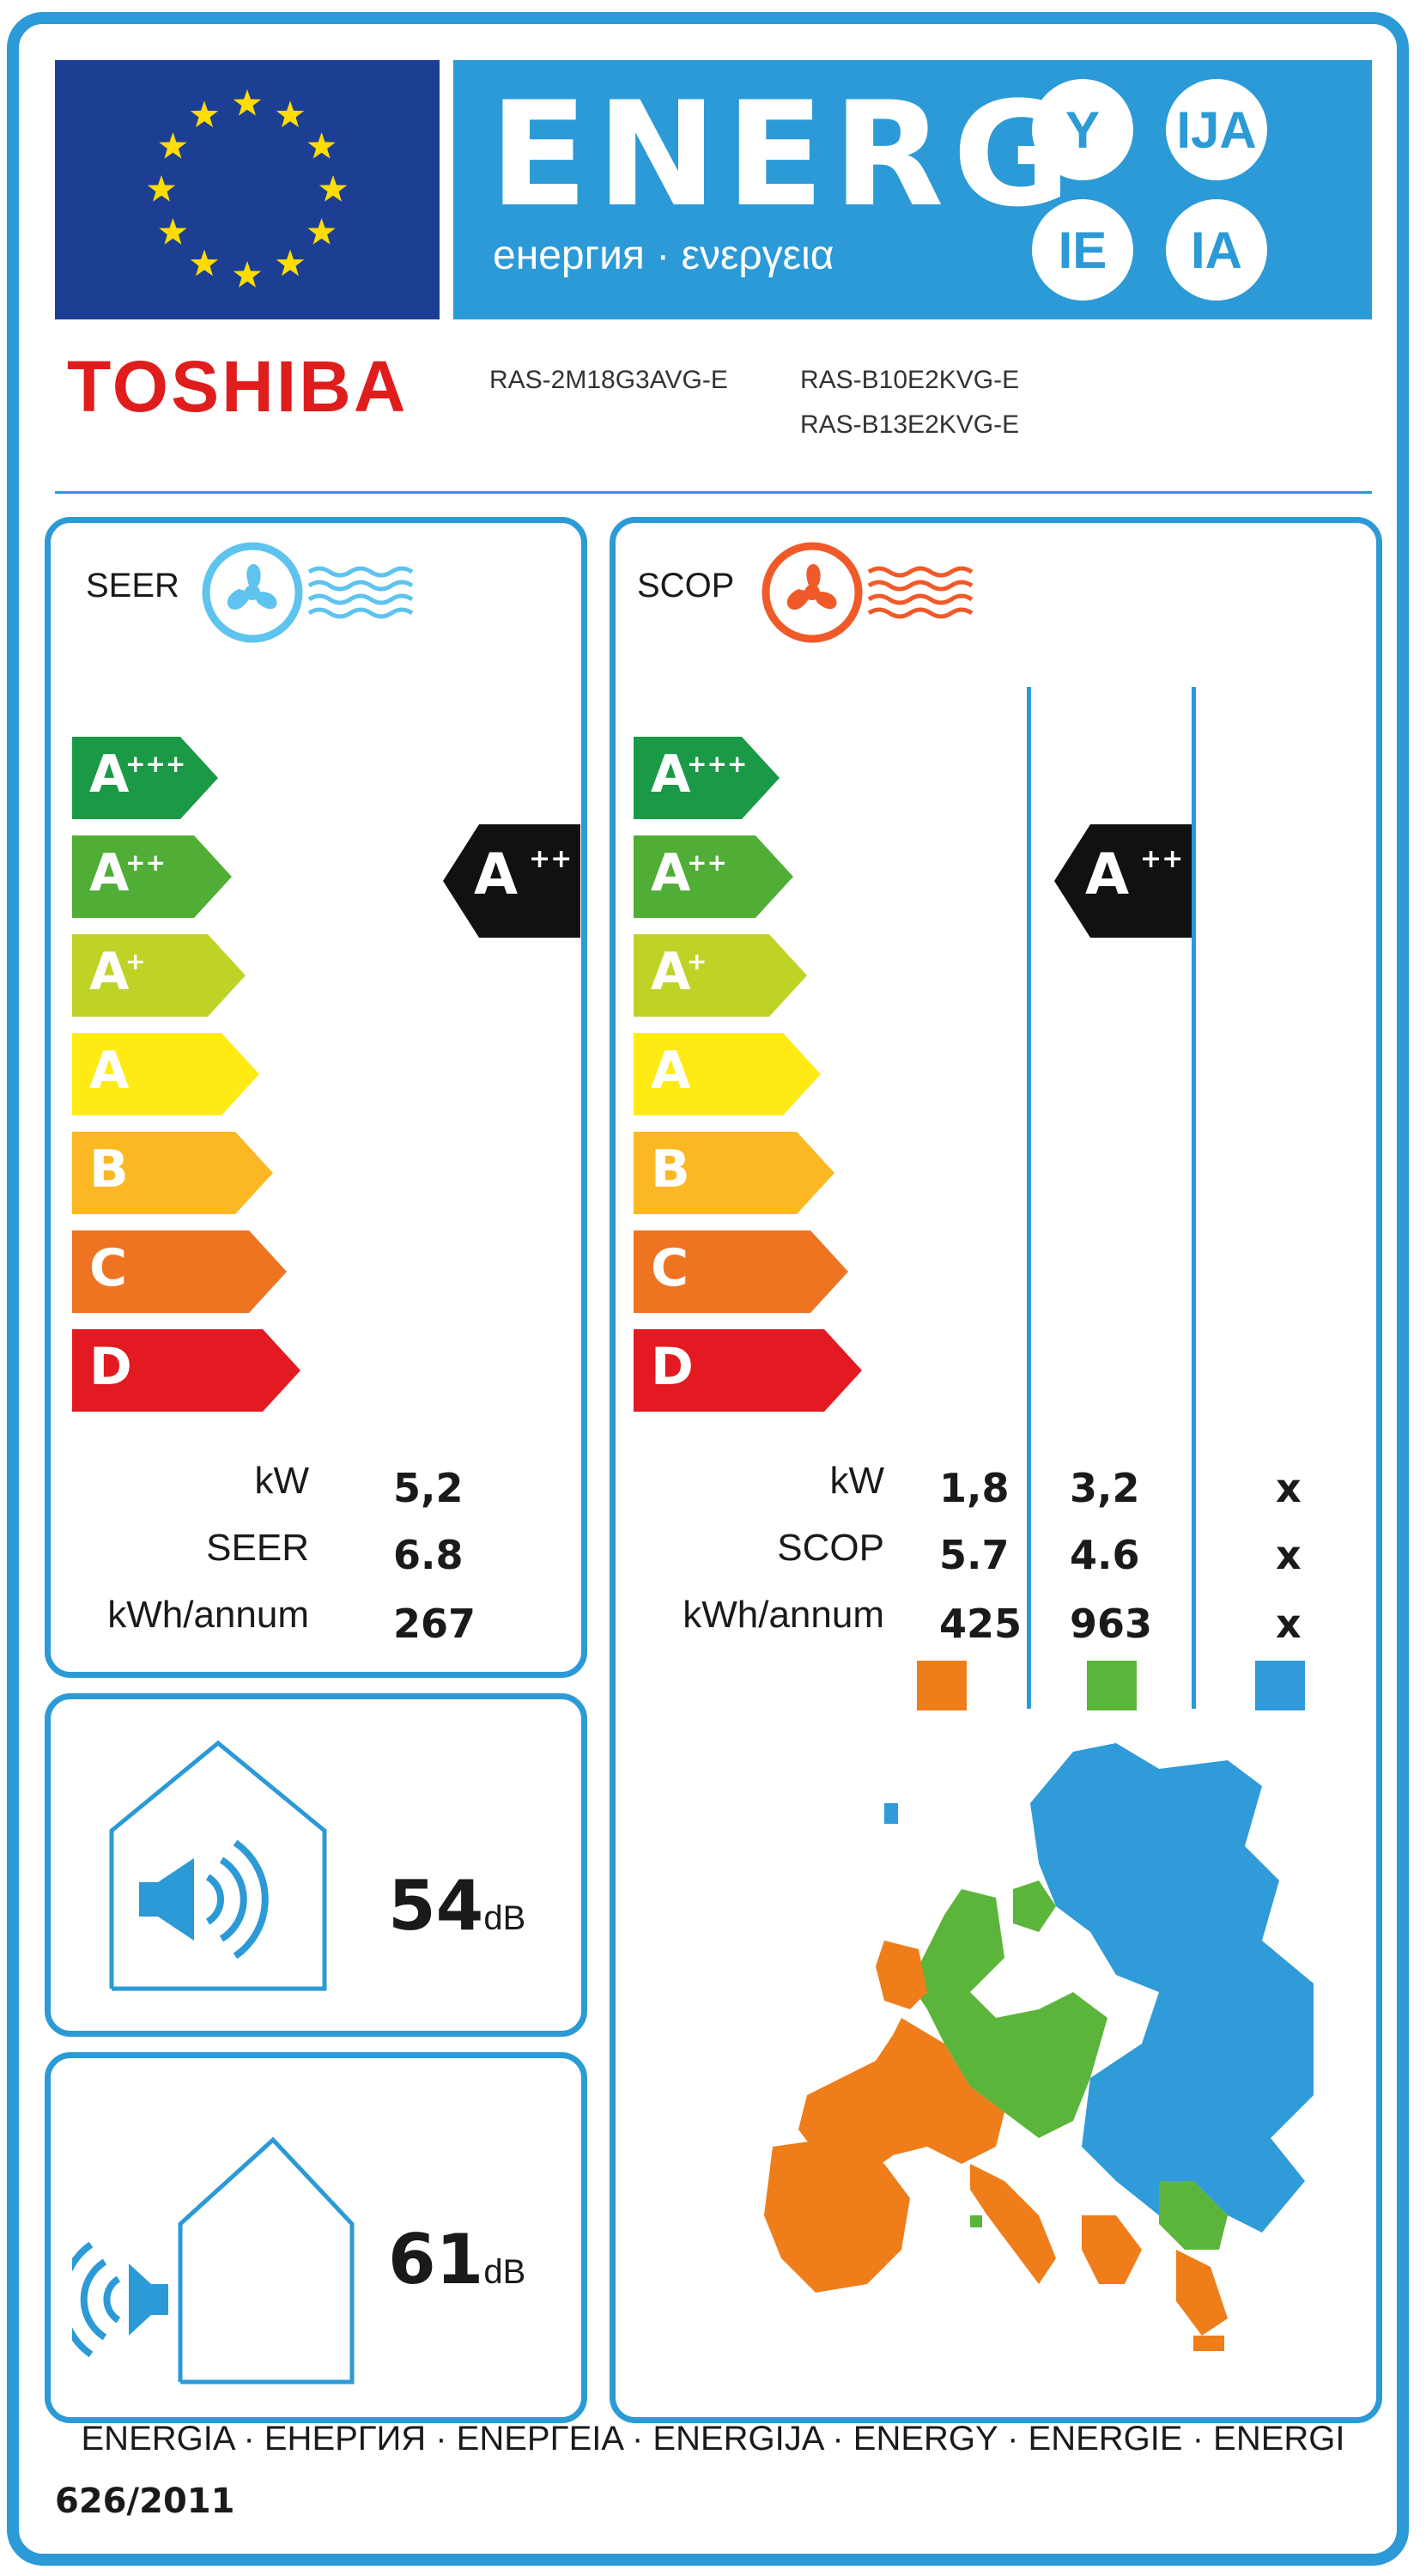 The height and width of the screenshot is (2576, 1426). What do you see at coordinates (663, 255) in the screenshot?
I see `energy-subtitle: енергия · ενεργεια` at bounding box center [663, 255].